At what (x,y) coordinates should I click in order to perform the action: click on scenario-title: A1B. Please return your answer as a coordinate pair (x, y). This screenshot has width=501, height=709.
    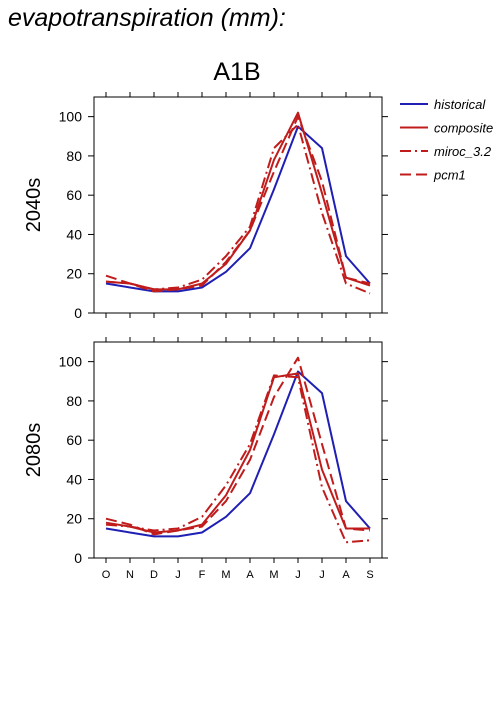
    Looking at the image, I should click on (236, 72).